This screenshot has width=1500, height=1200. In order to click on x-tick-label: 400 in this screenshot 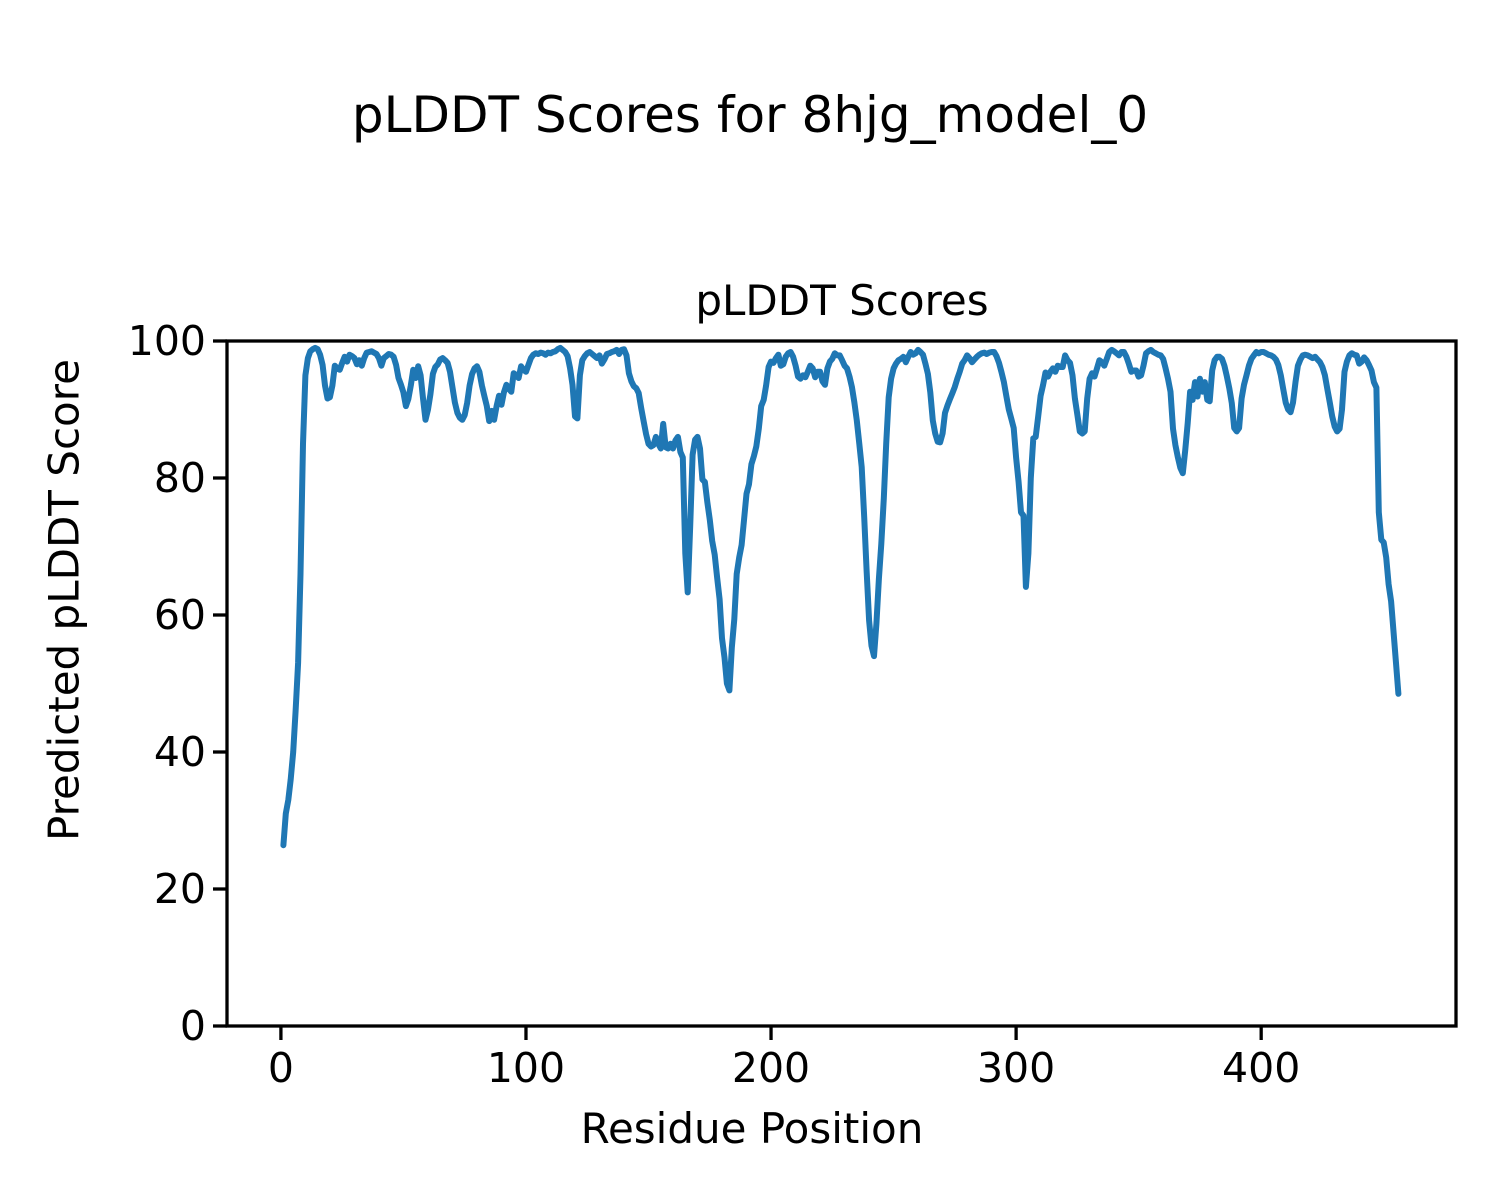, I will do `click(1261, 1068)`.